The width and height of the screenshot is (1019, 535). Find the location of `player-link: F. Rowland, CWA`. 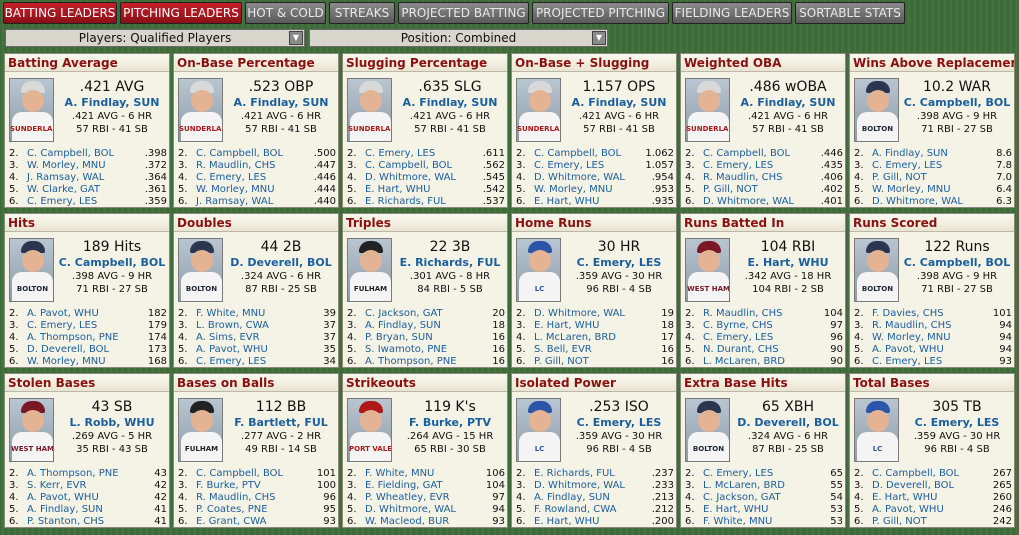

player-link: F. Rowland, CWA is located at coordinates (575, 509).